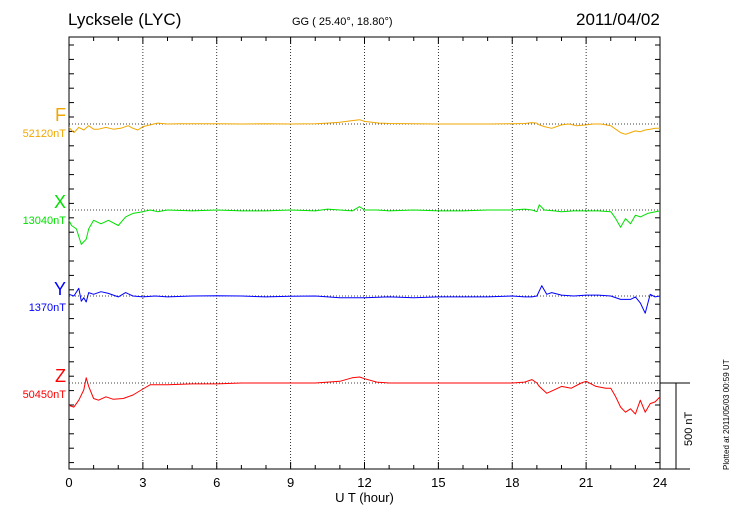 The height and width of the screenshot is (520, 730). What do you see at coordinates (364, 224) in the screenshot?
I see `series-line-x` at bounding box center [364, 224].